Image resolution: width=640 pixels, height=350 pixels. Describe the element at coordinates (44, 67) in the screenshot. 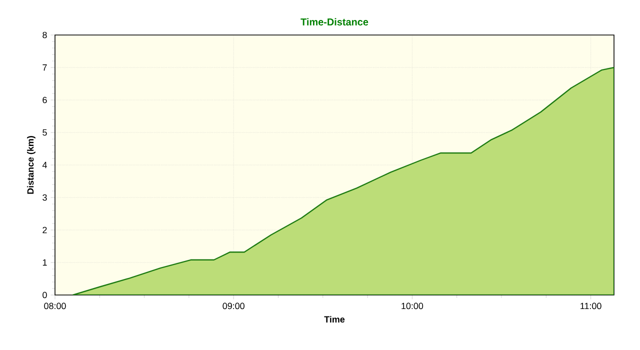

I see `y-tick-label: 7` at that location.